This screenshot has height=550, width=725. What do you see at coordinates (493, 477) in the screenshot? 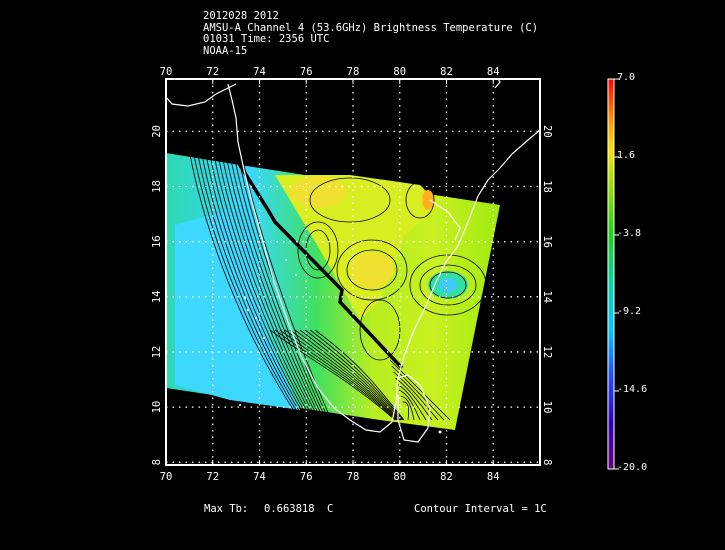
I see `lon-label-bottom: 84` at bounding box center [493, 477].